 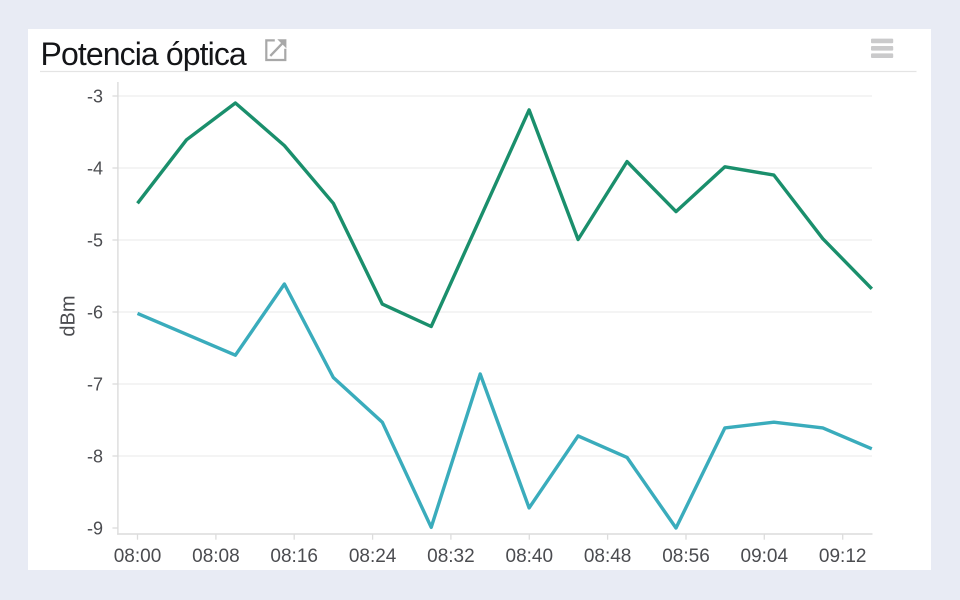 I want to click on svg-text: 08:16, so click(x=294, y=556).